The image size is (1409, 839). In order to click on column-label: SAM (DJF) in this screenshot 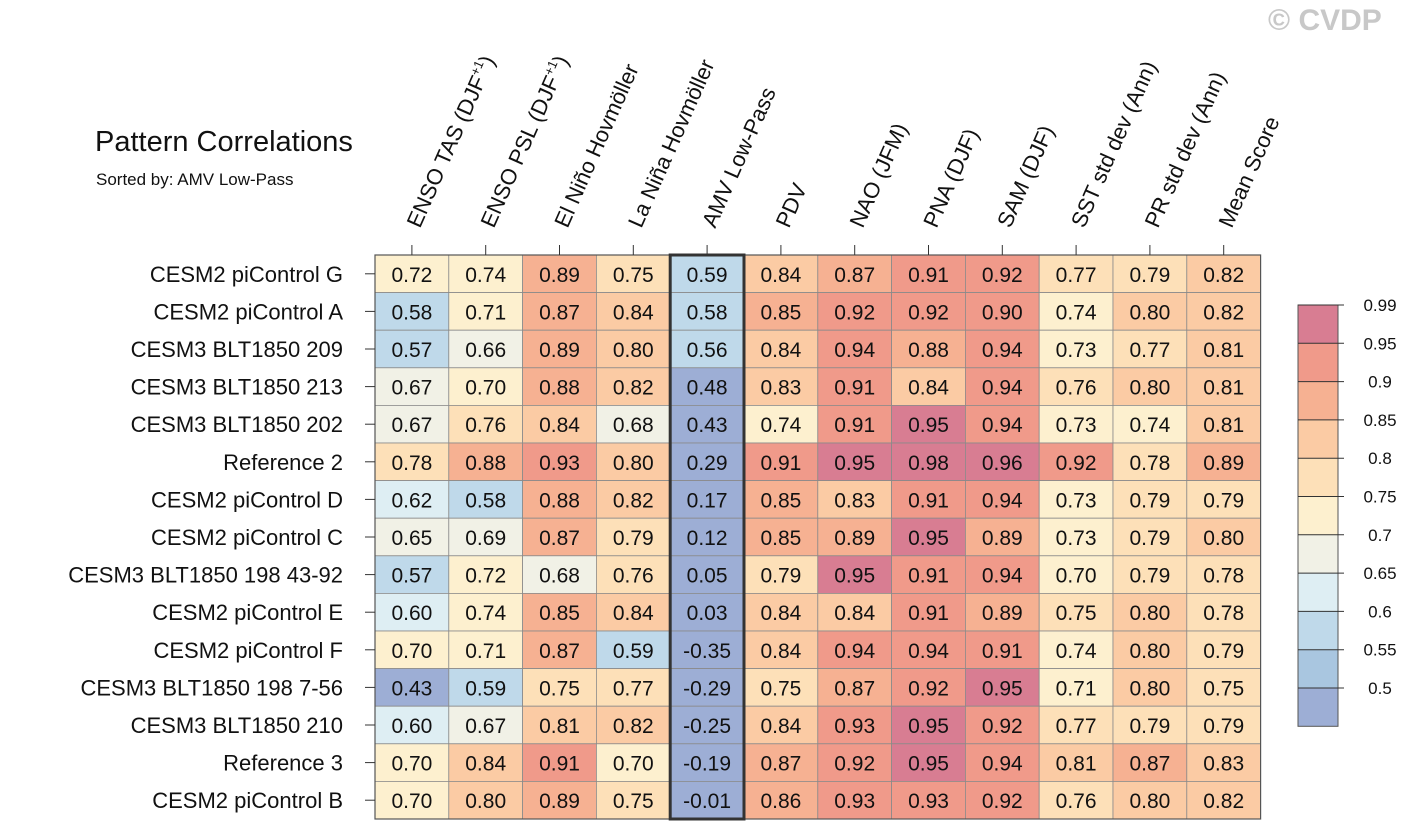, I will do `click(1025, 177)`.